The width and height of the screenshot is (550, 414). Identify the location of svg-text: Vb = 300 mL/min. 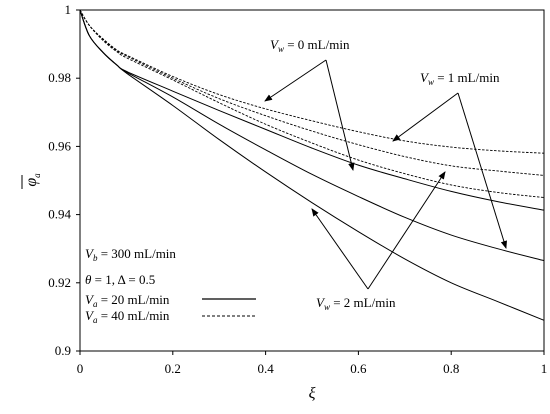
(130, 254).